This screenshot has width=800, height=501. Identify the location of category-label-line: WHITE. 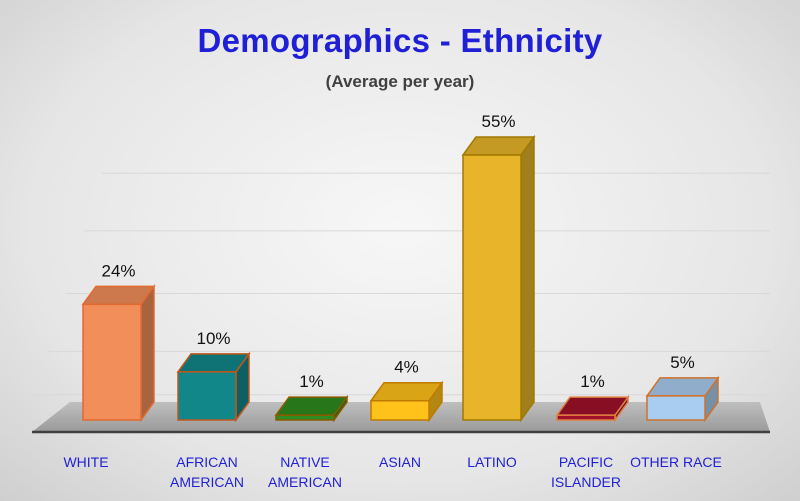
(85, 462).